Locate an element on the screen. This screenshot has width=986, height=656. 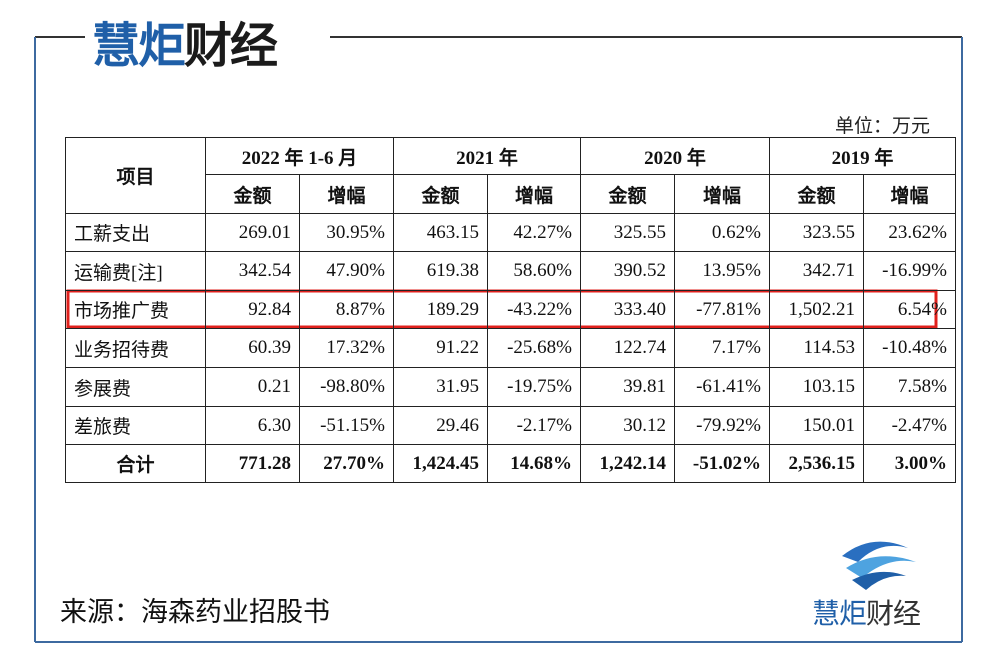
cell: 58.60% is located at coordinates (534, 271).